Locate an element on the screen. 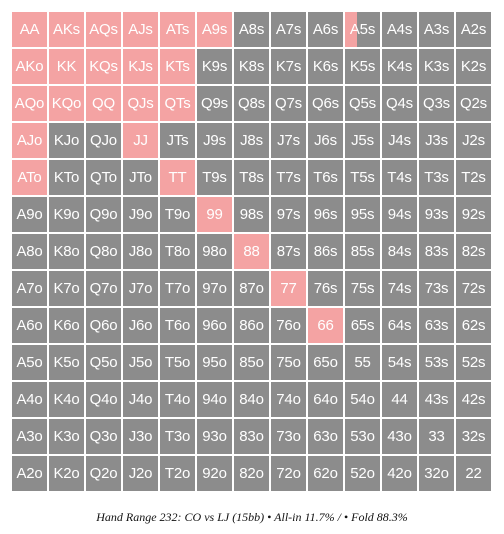 This screenshot has width=504, height=534. hand-label: J8o is located at coordinates (140, 251).